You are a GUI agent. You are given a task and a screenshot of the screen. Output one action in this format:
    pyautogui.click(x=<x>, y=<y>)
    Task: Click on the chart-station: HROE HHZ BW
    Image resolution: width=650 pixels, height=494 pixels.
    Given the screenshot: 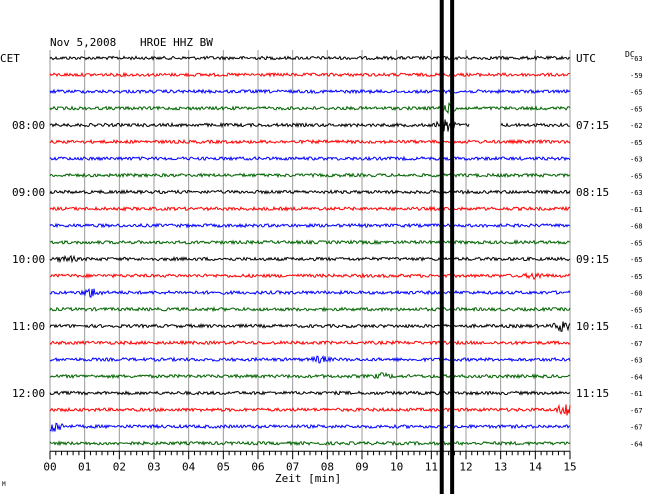 What is the action you would take?
    pyautogui.click(x=176, y=42)
    